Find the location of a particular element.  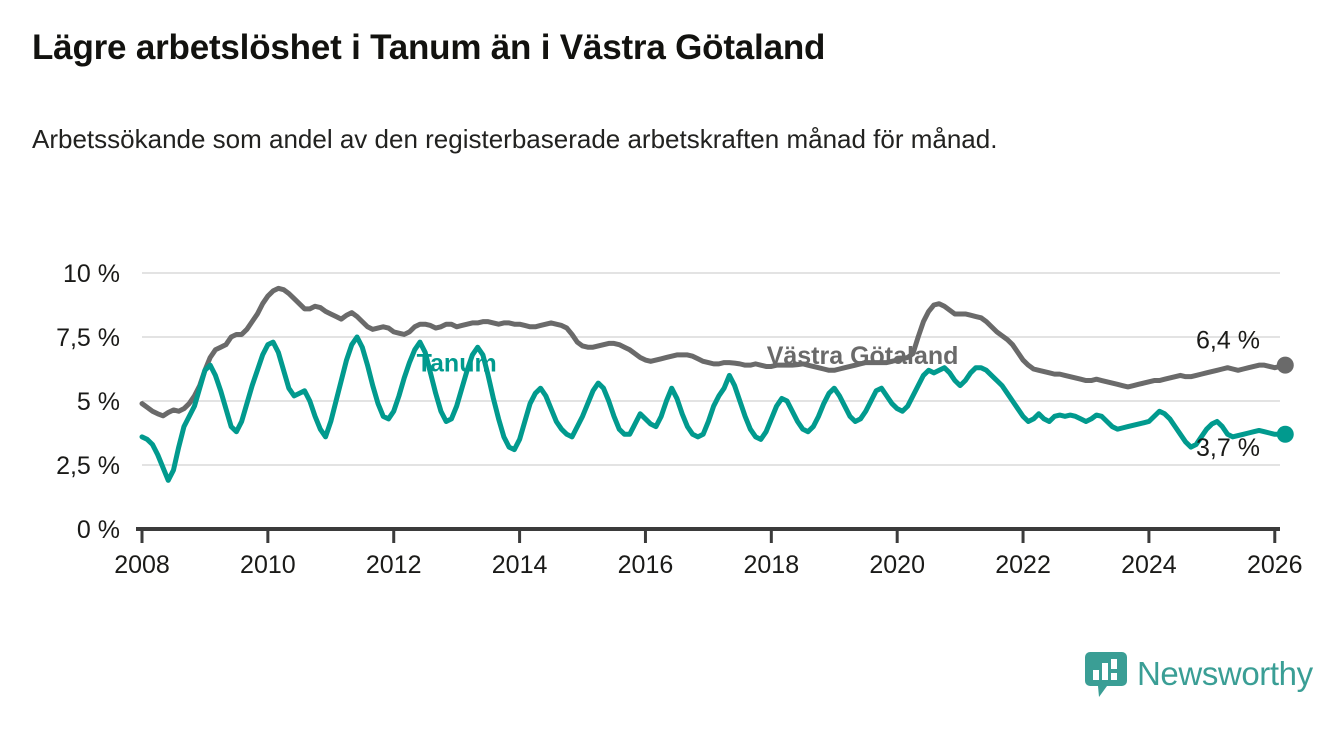

vastra-gotaland-end-value: 6,4 % is located at coordinates (1228, 341).